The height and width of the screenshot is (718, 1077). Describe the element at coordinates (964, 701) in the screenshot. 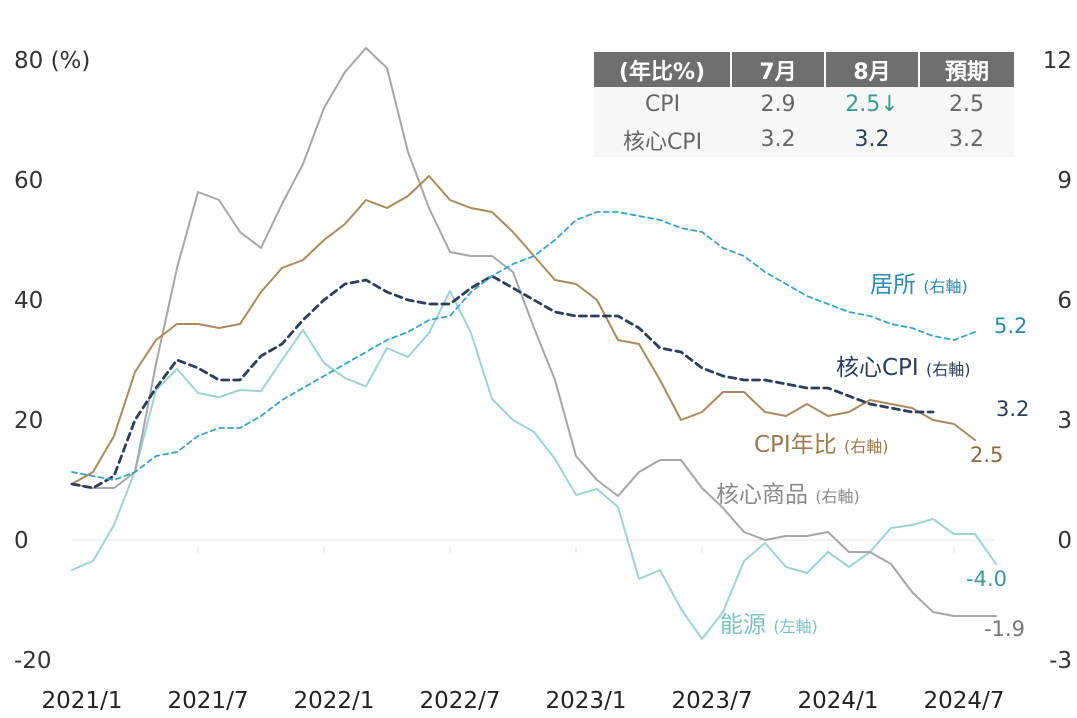

I see `x-tick-label: 2024/7` at that location.